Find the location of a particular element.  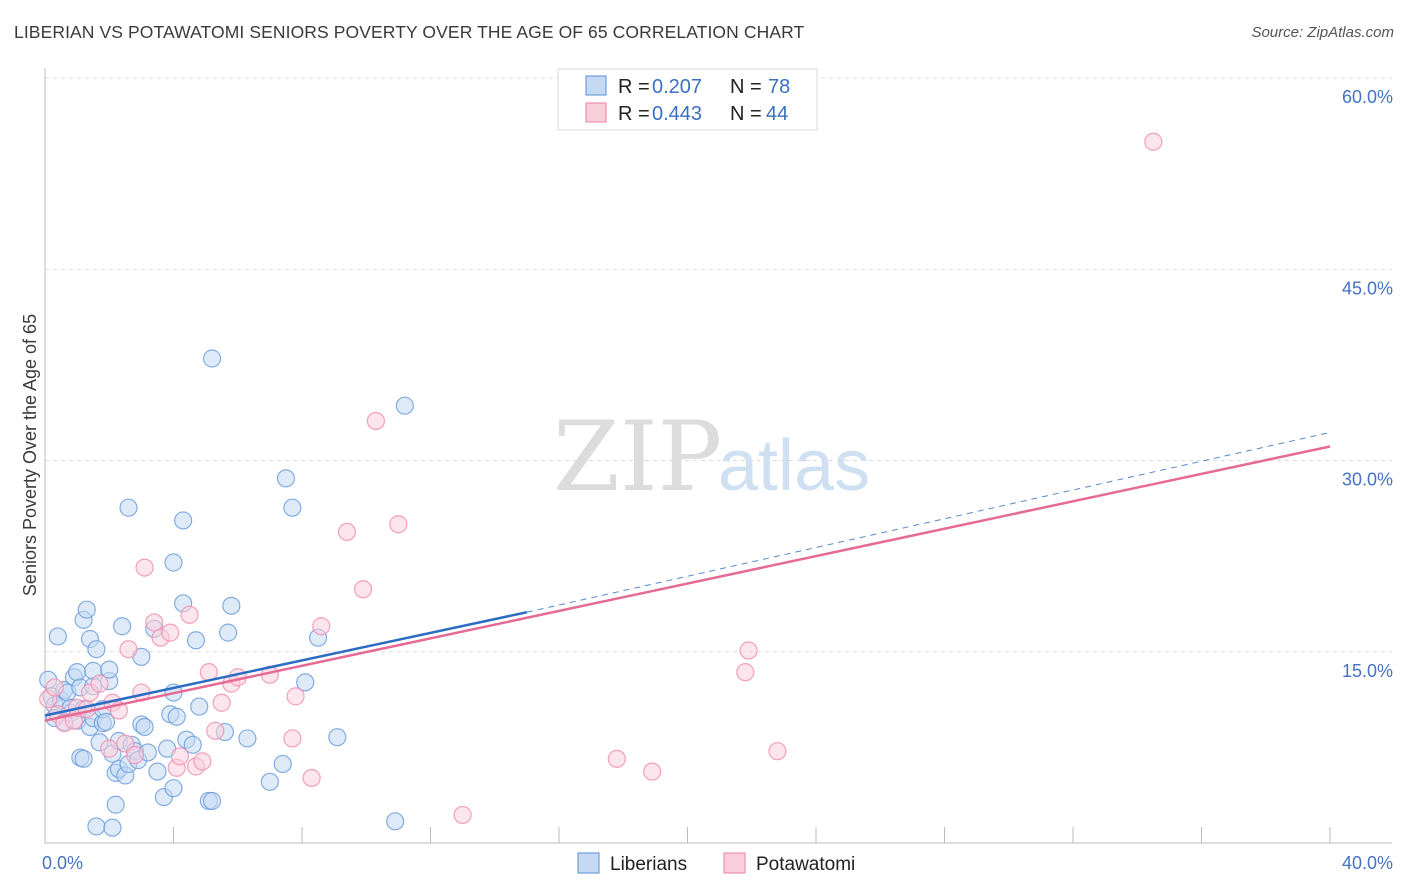

y-tick-labels: 15.0% 30.0% 45.0% 60.0% is located at coordinates (1367, 384).